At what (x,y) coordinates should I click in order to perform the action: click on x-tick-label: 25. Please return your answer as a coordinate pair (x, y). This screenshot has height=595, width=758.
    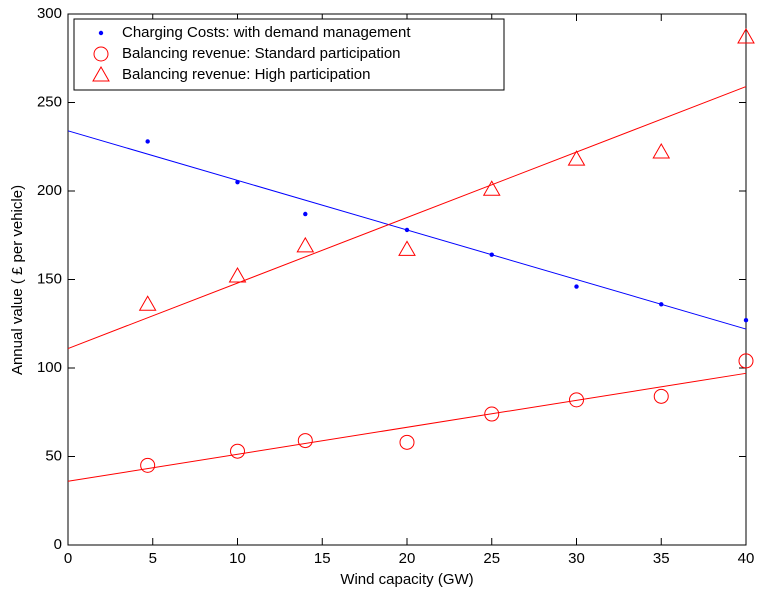
    Looking at the image, I should click on (491, 558).